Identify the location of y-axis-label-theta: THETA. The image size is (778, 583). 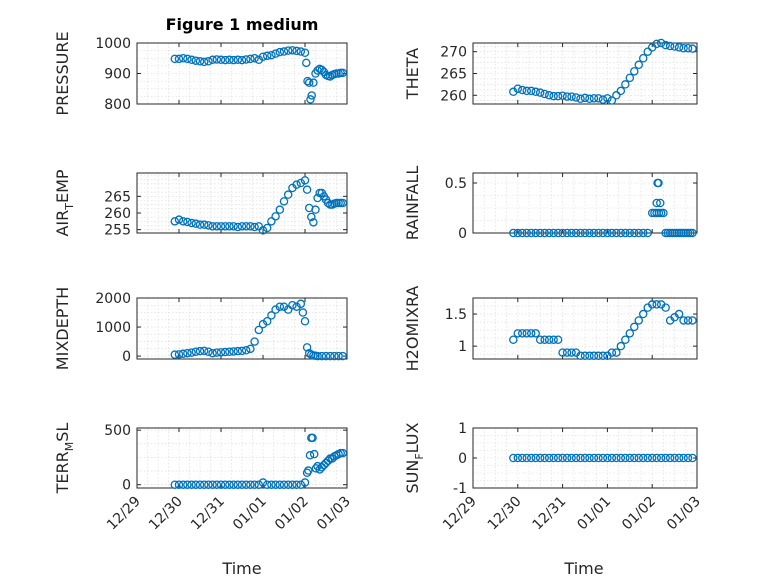
(412, 74).